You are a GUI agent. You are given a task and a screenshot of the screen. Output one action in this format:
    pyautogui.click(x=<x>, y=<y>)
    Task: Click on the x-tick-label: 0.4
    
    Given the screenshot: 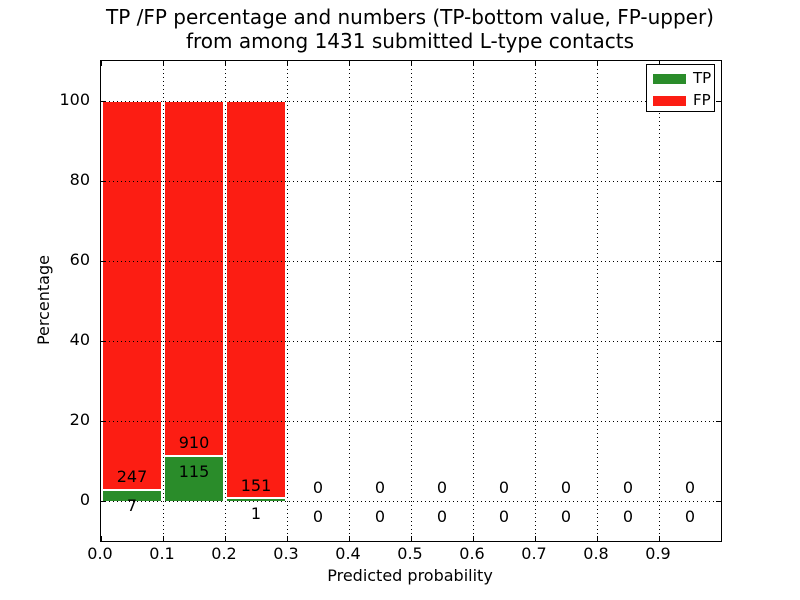 What is the action you would take?
    pyautogui.click(x=348, y=553)
    